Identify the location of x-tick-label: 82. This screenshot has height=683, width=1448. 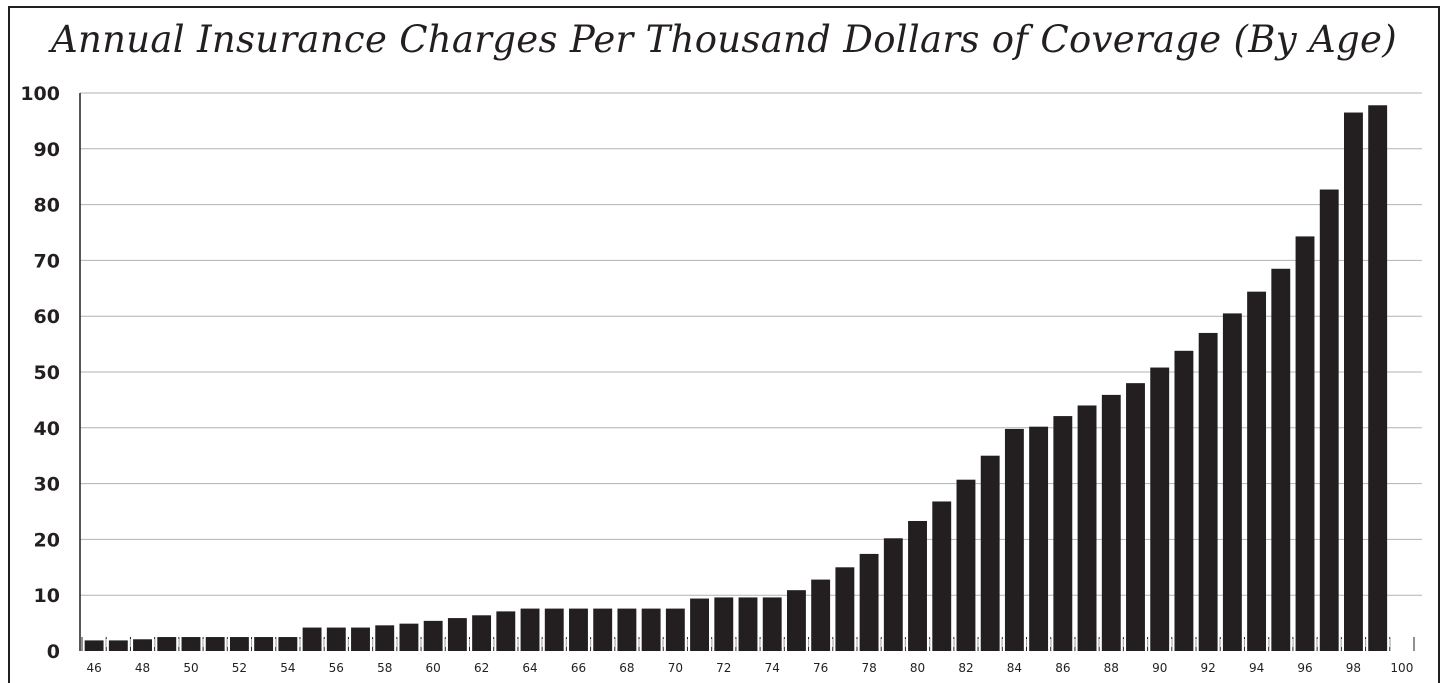
(965, 668).